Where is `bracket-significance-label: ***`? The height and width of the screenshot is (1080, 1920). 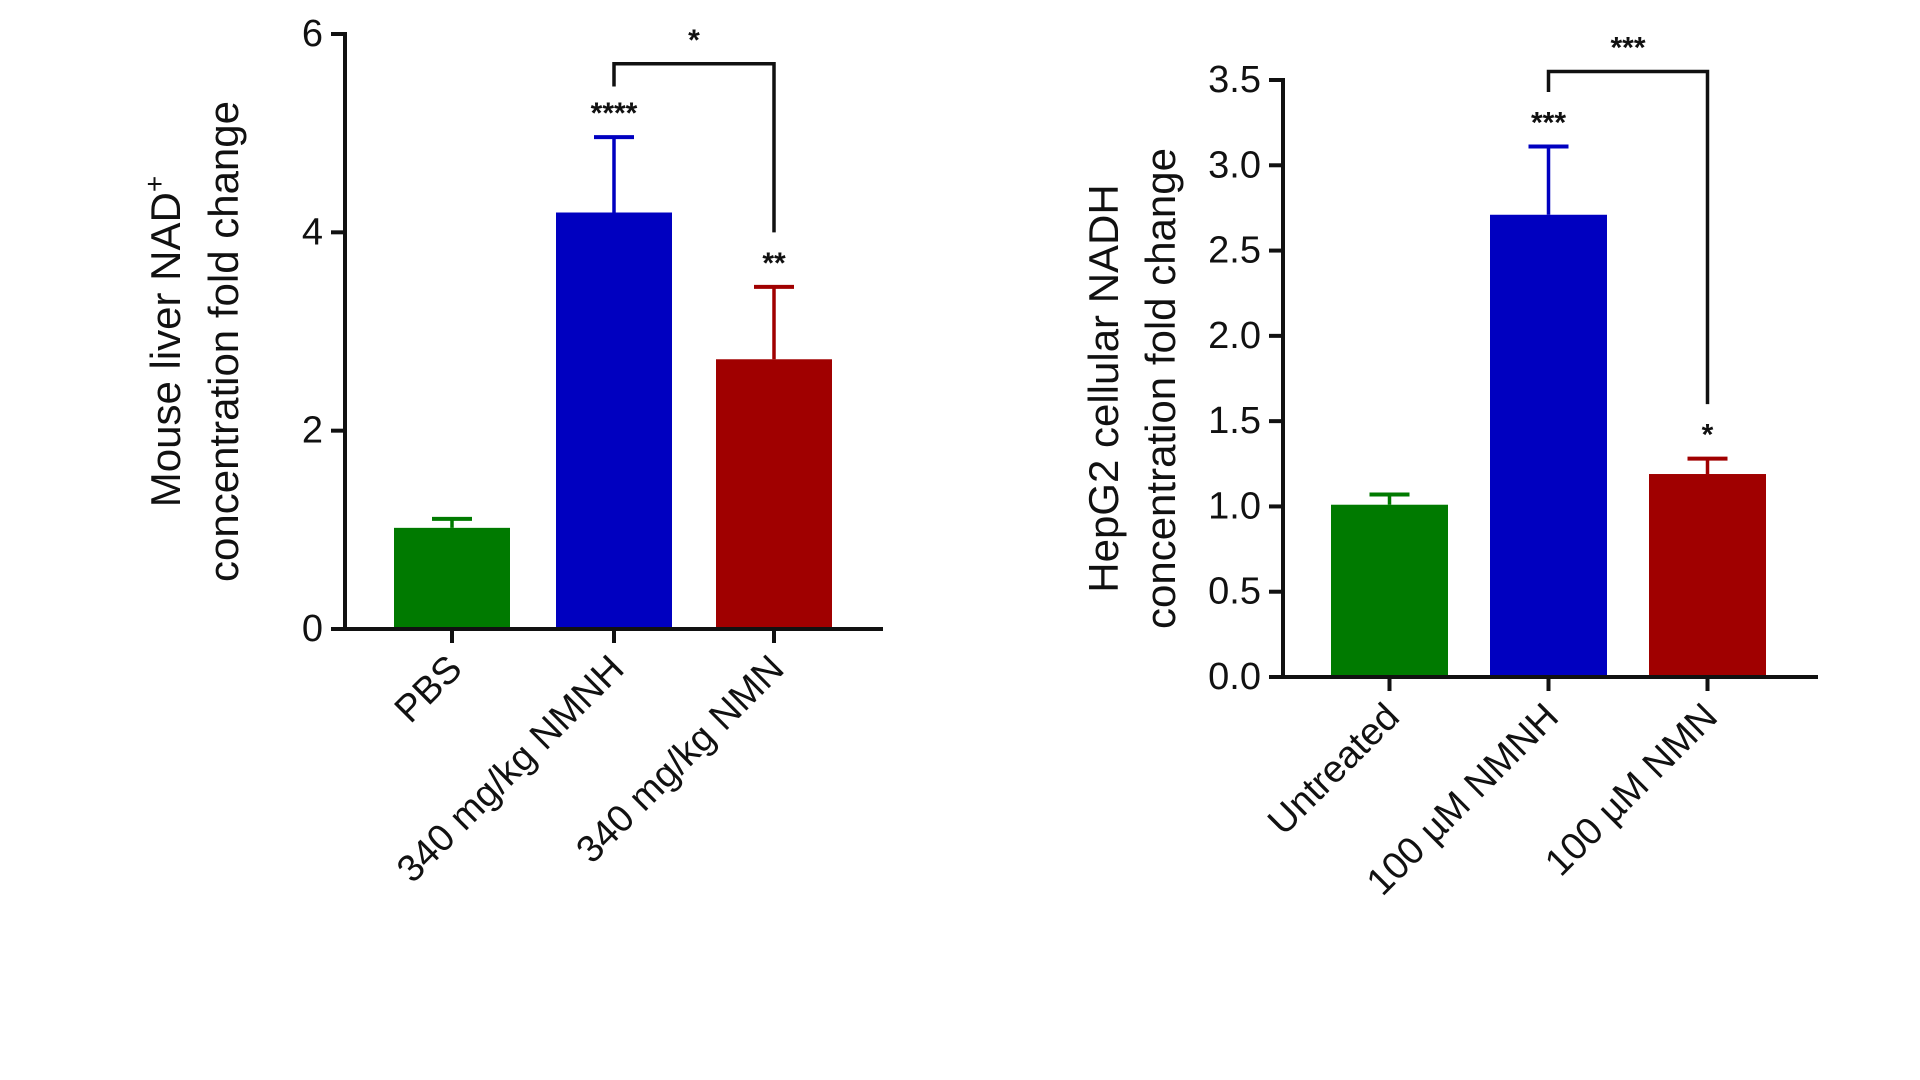
bracket-significance-label: *** is located at coordinates (1627, 47).